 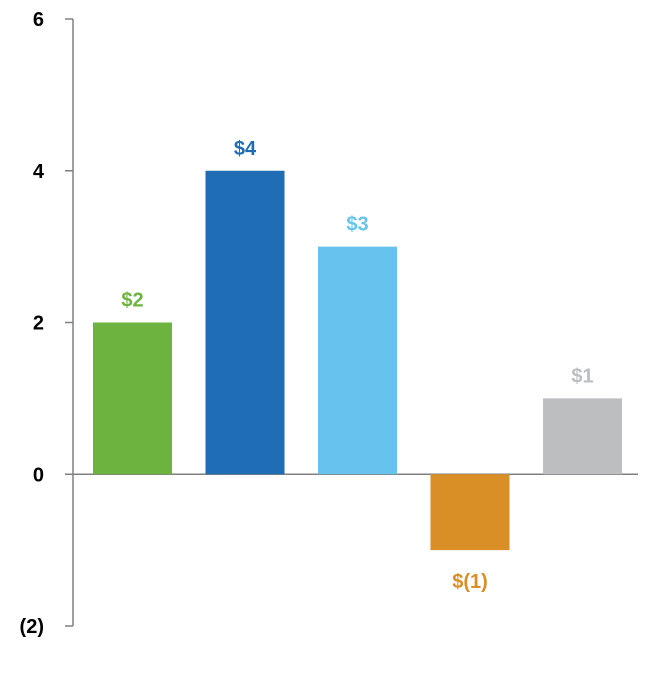 What do you see at coordinates (582, 376) in the screenshot?
I see `data-label: $1` at bounding box center [582, 376].